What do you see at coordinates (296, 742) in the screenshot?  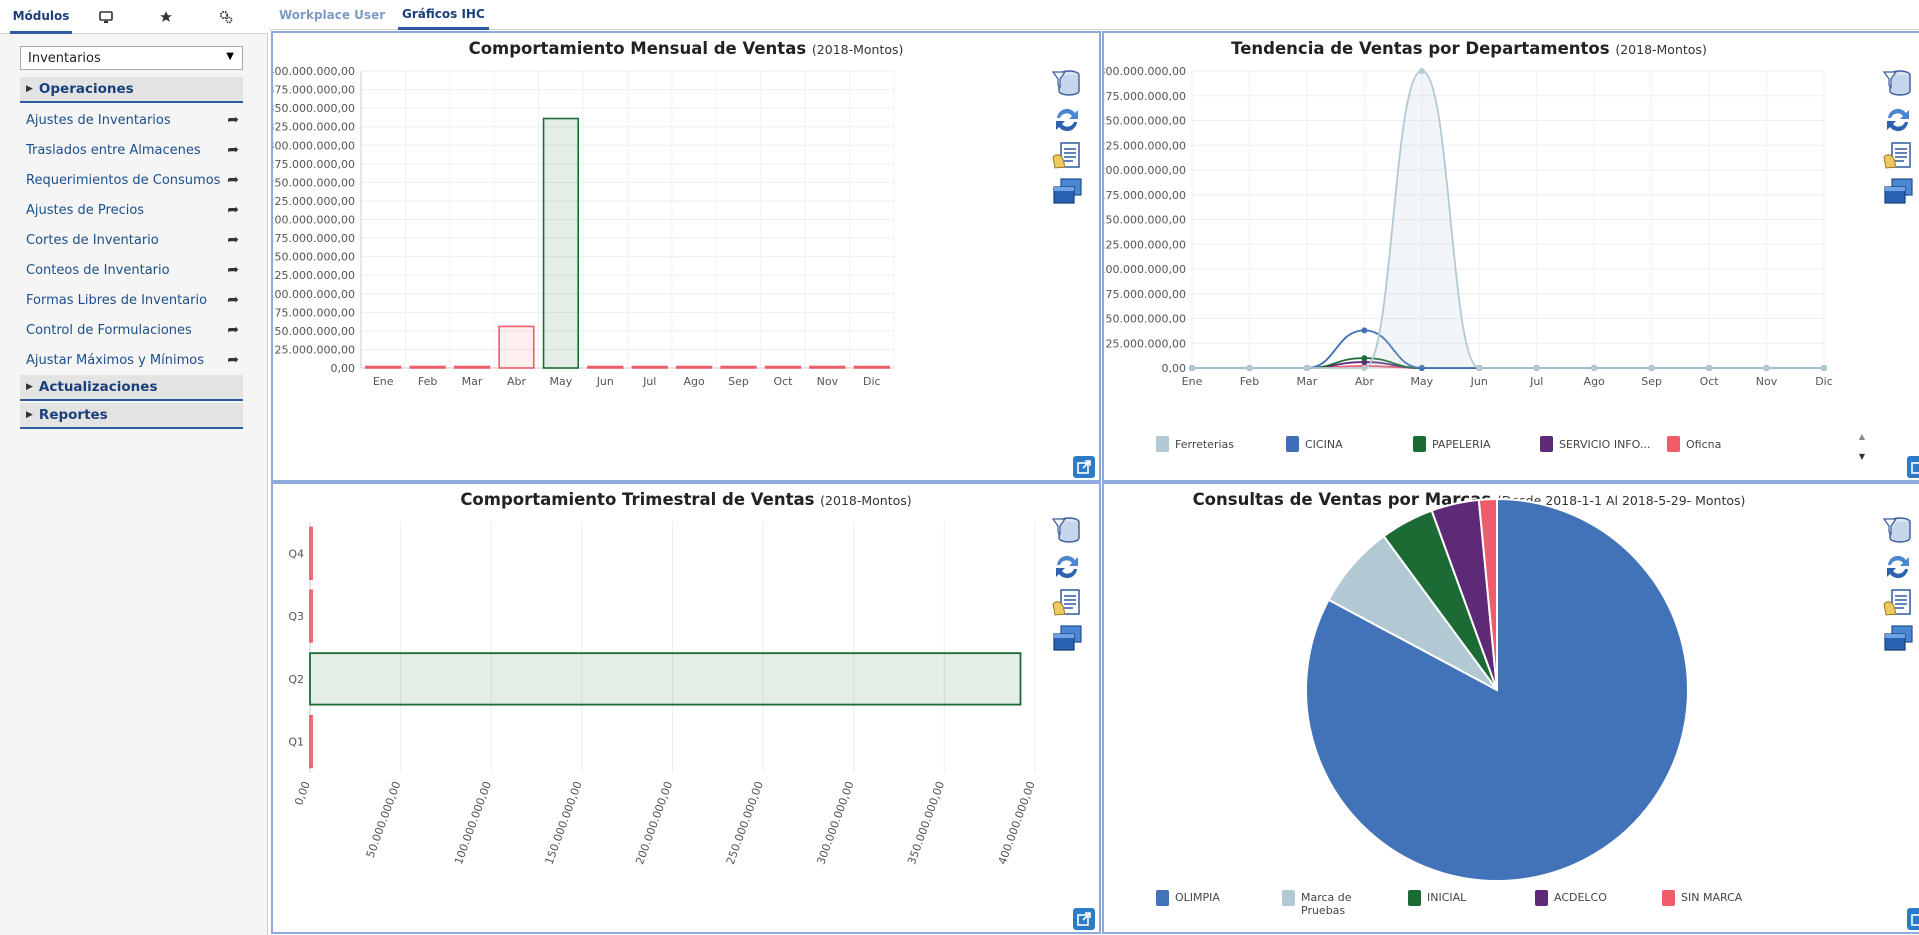 I see `y-tick-label: Q1` at bounding box center [296, 742].